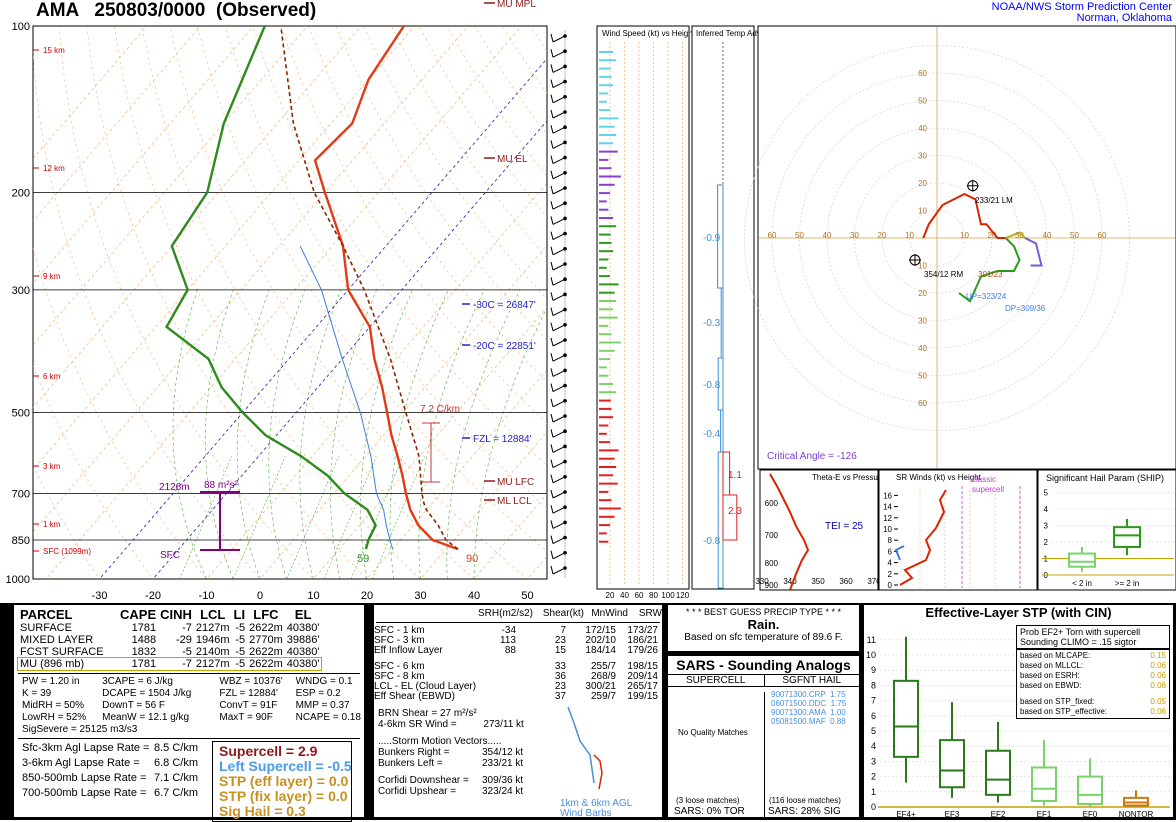 This screenshot has height=822, width=1176. I want to click on barb-label1: 1km & 6km AGL, so click(596, 803).